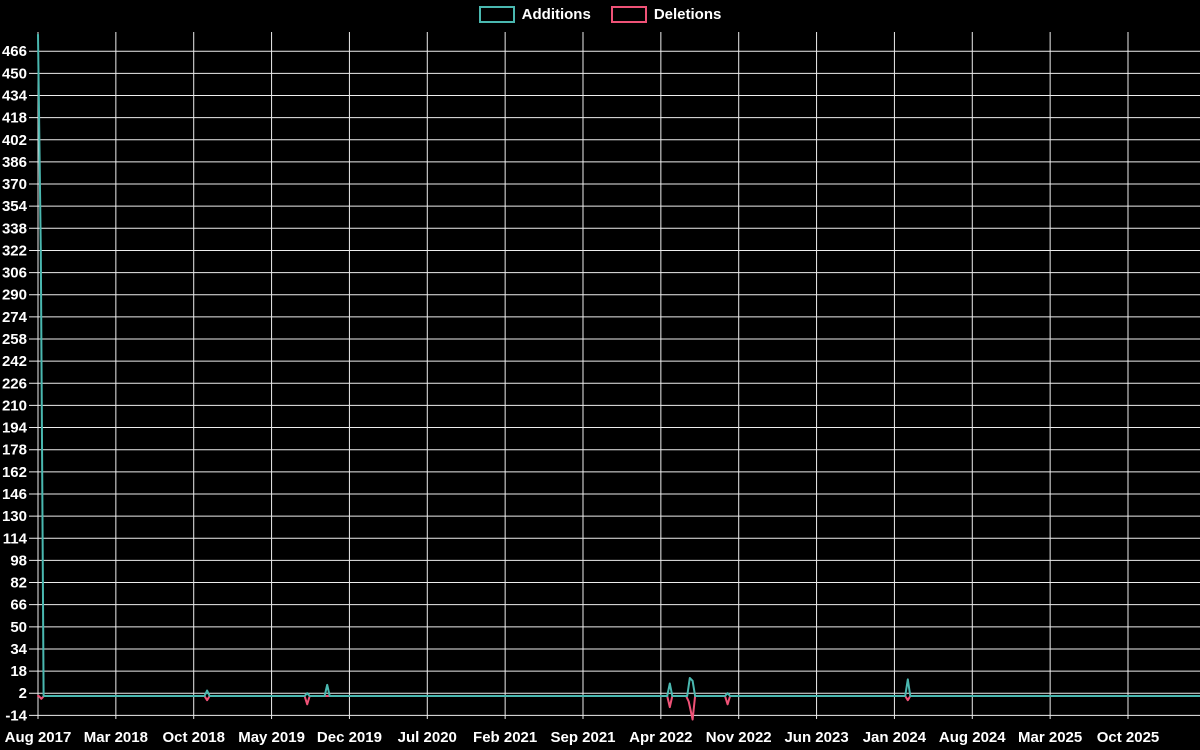  I want to click on x-tick-label: Apr 2022, so click(660, 737).